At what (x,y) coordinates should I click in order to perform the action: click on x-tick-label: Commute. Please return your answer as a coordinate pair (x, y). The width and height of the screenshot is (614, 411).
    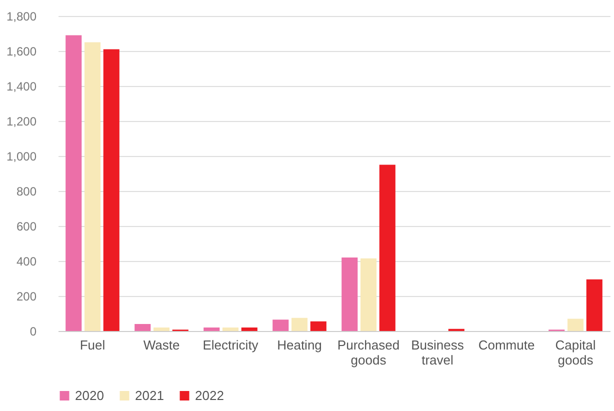
    Looking at the image, I should click on (506, 345).